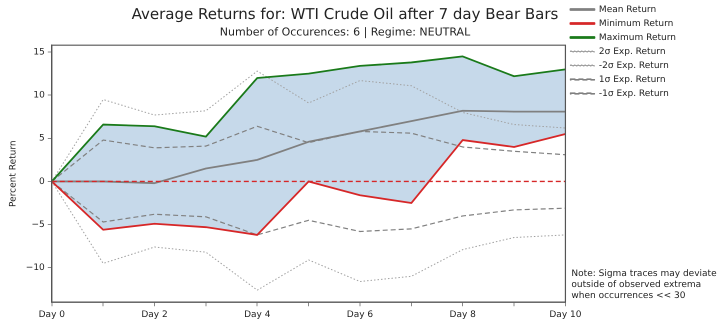 The image size is (720, 325). I want to click on legend-label: Minimum Return, so click(636, 23).